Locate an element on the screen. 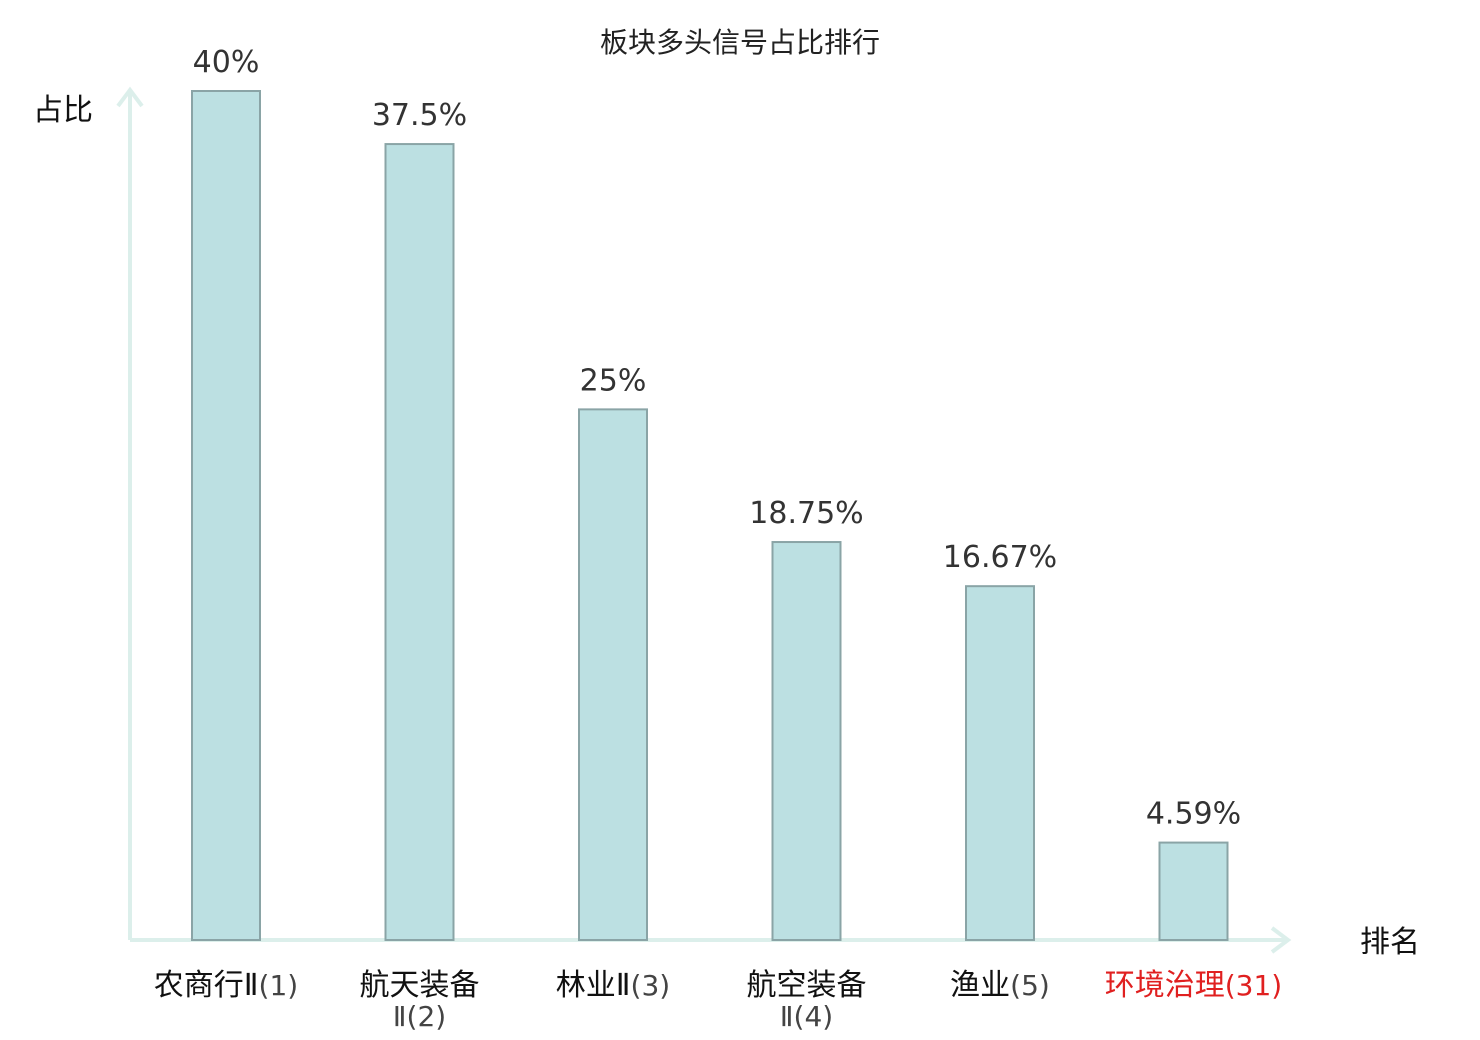  chart-title: 板块多头信号占比排行 is located at coordinates (740, 42).